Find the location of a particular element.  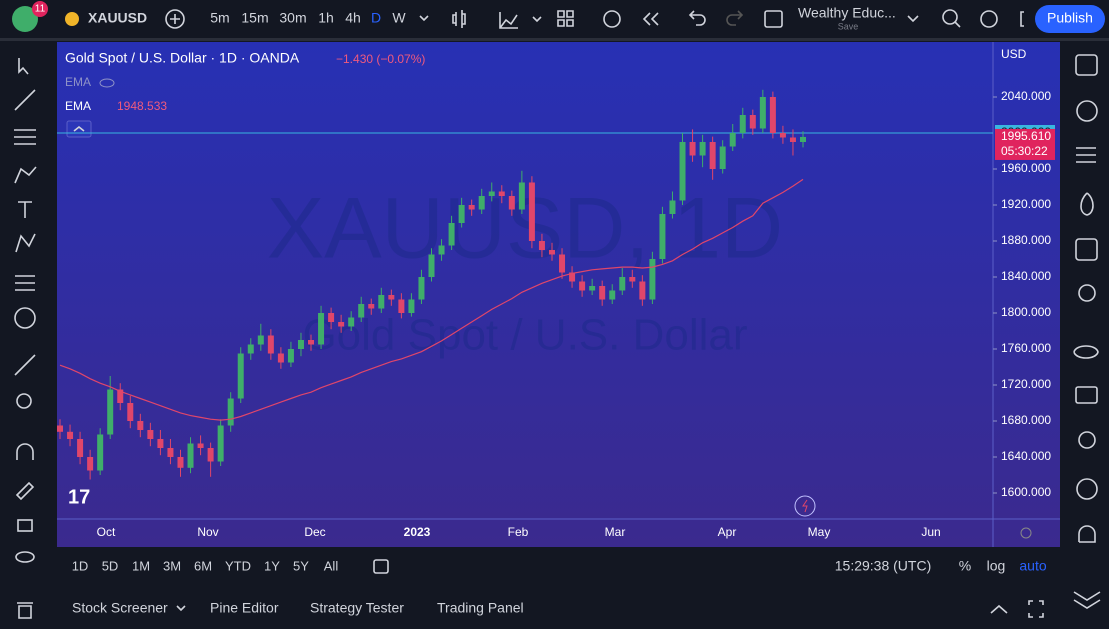

alert is located at coordinates (612, 19).